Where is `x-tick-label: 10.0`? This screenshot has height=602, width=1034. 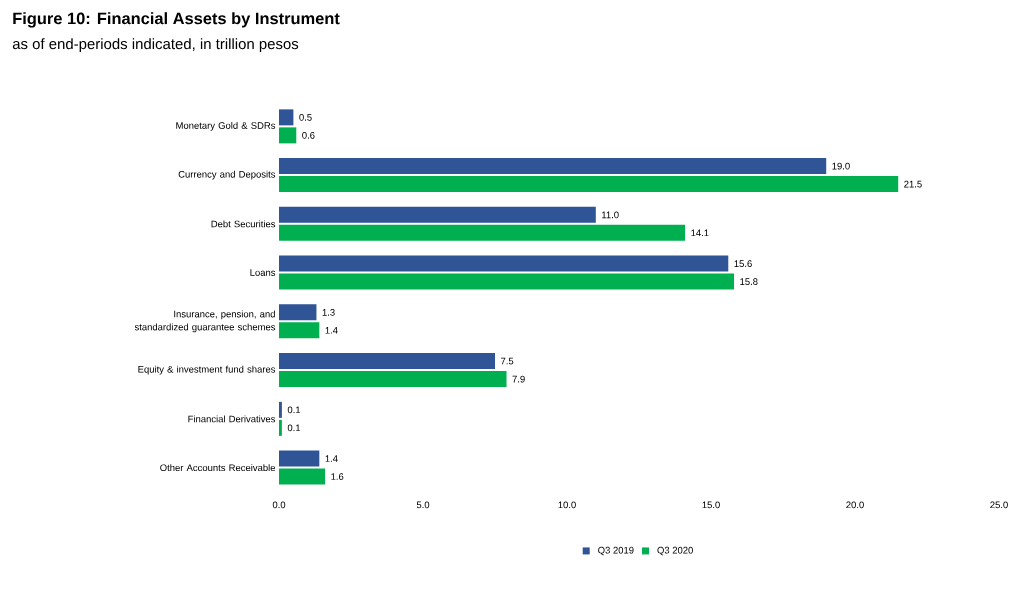
x-tick-label: 10.0 is located at coordinates (567, 505).